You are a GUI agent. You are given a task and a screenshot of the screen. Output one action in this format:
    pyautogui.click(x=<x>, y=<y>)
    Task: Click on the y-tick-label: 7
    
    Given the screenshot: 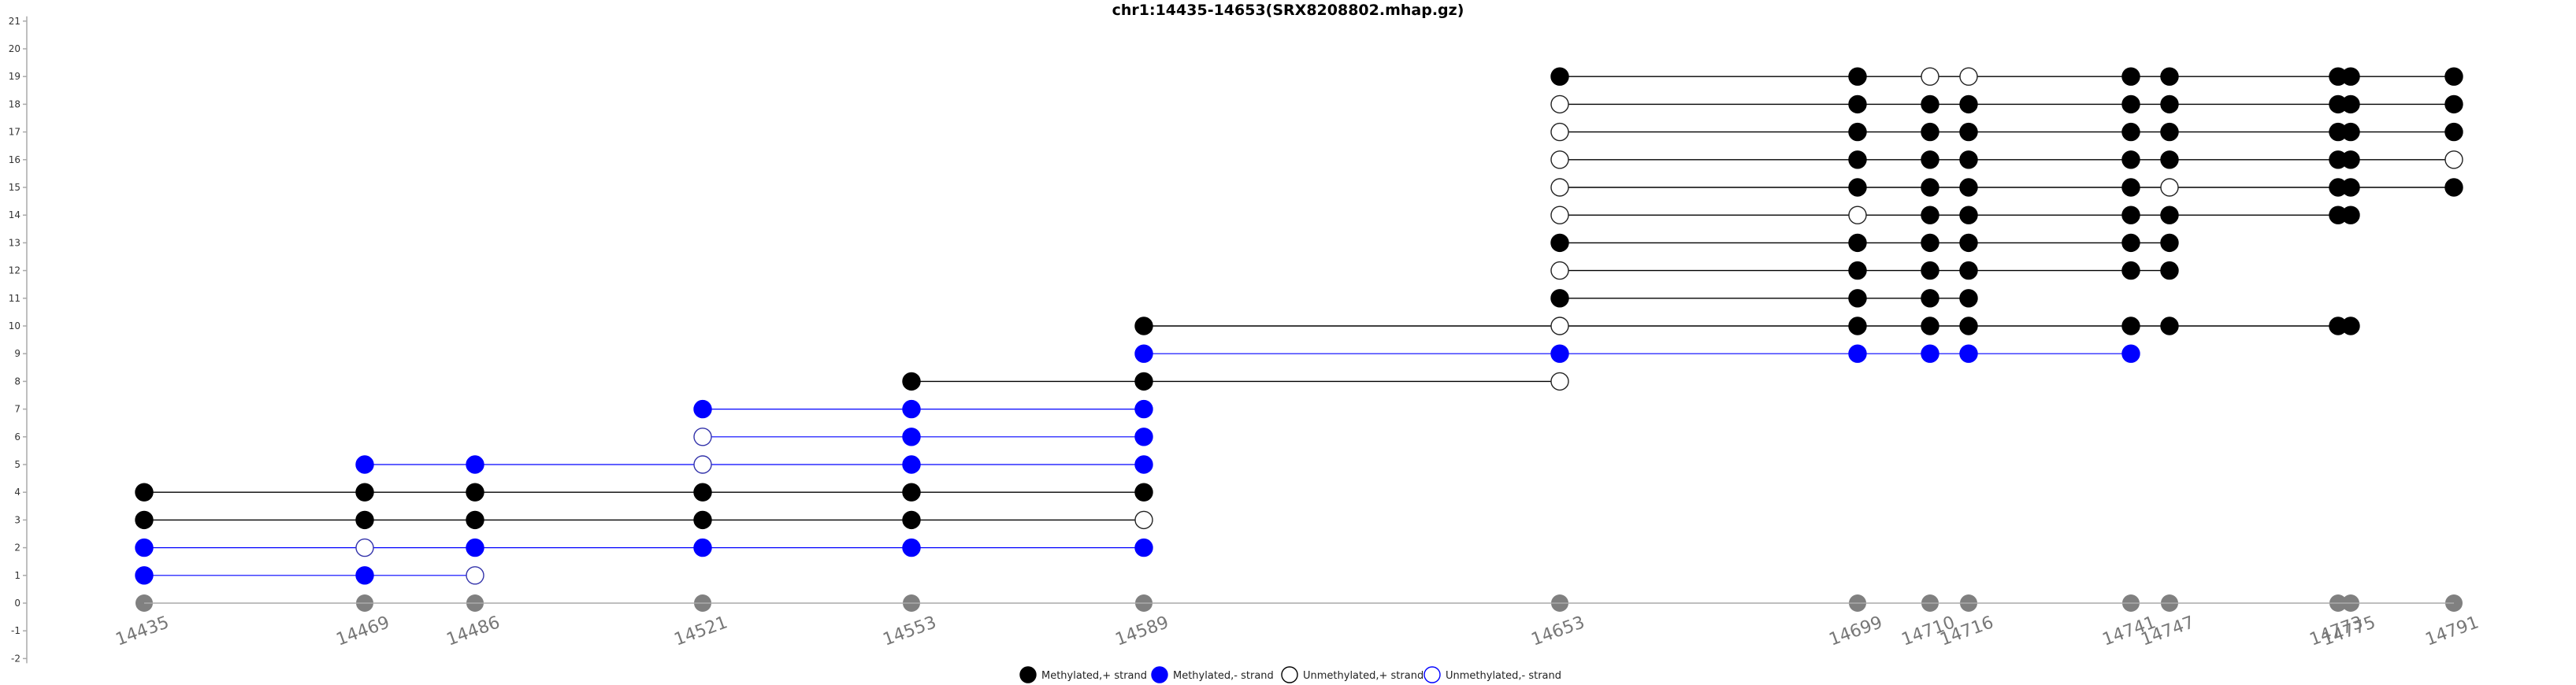 What is the action you would take?
    pyautogui.click(x=17, y=409)
    